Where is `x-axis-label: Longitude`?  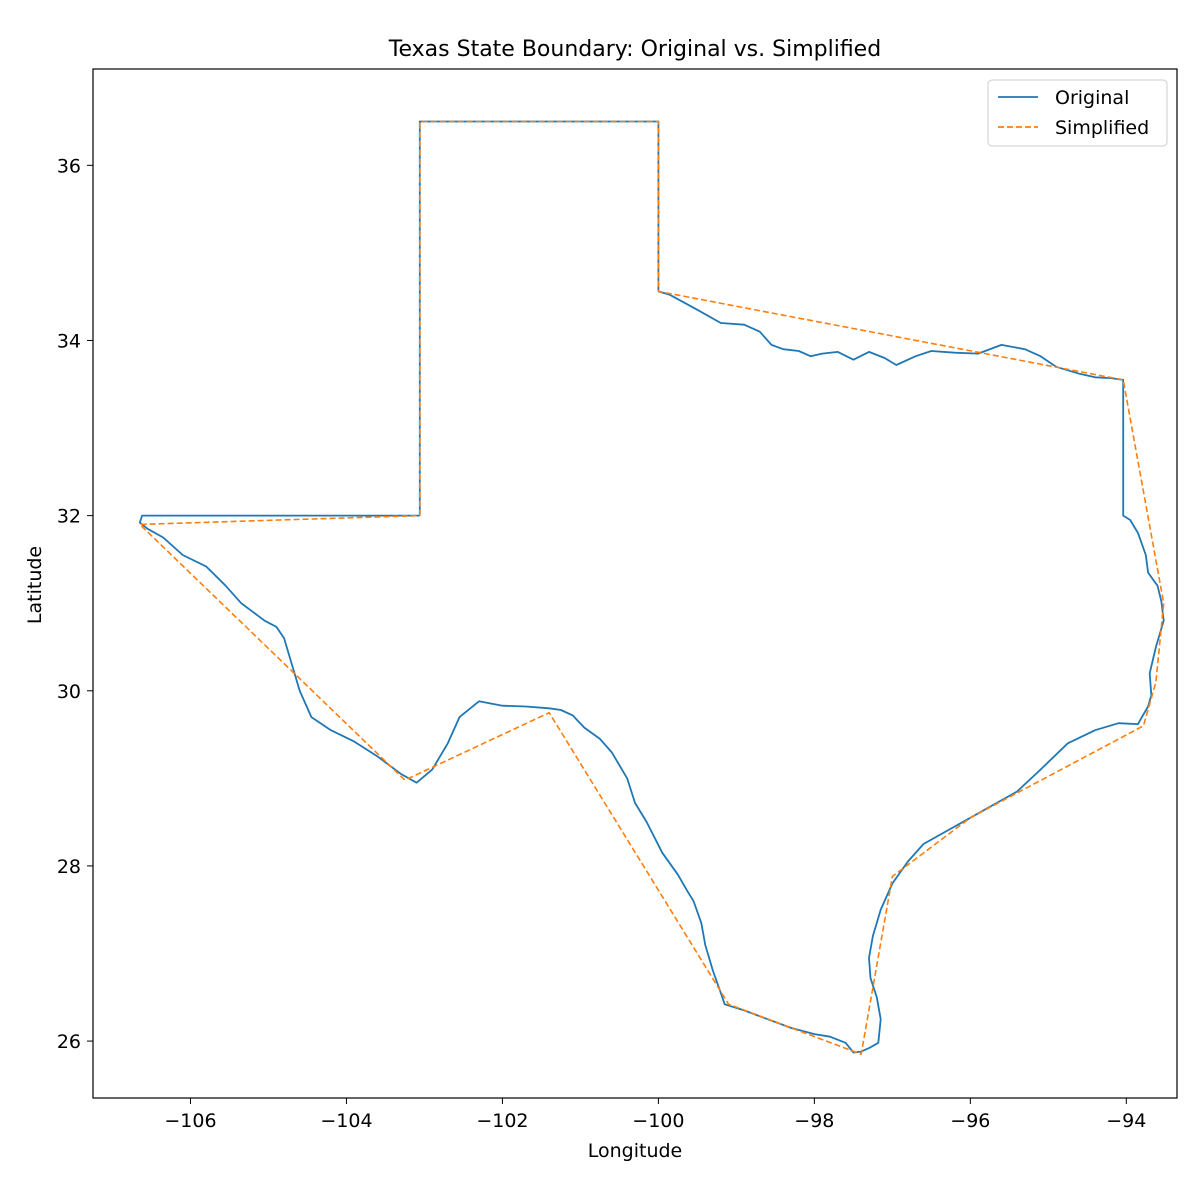 x-axis-label: Longitude is located at coordinates (635, 1151).